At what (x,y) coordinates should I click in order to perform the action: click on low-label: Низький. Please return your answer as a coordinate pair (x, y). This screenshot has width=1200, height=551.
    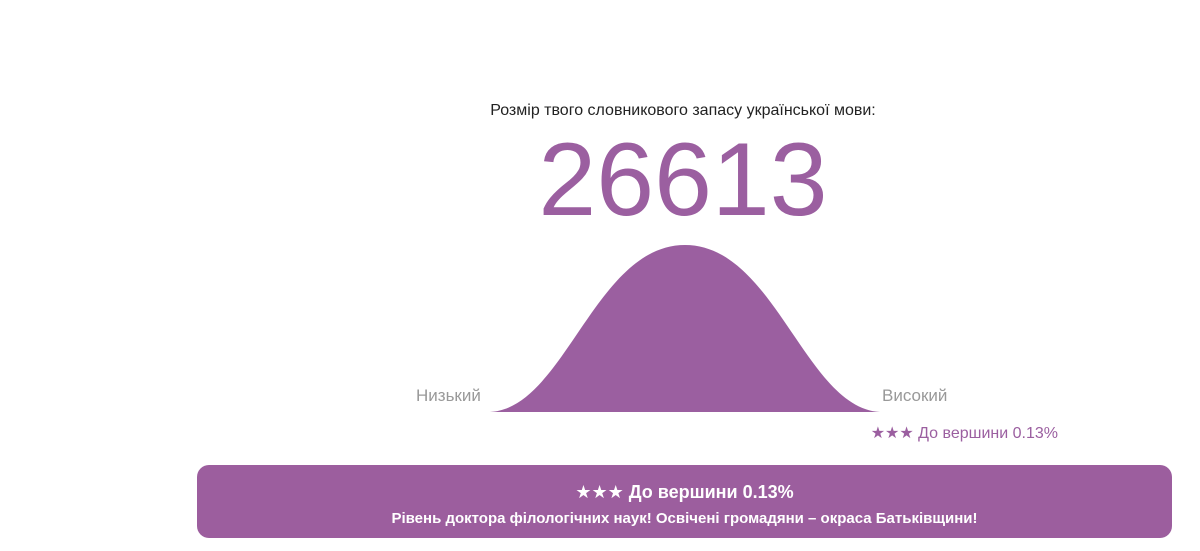
    Looking at the image, I should click on (448, 395).